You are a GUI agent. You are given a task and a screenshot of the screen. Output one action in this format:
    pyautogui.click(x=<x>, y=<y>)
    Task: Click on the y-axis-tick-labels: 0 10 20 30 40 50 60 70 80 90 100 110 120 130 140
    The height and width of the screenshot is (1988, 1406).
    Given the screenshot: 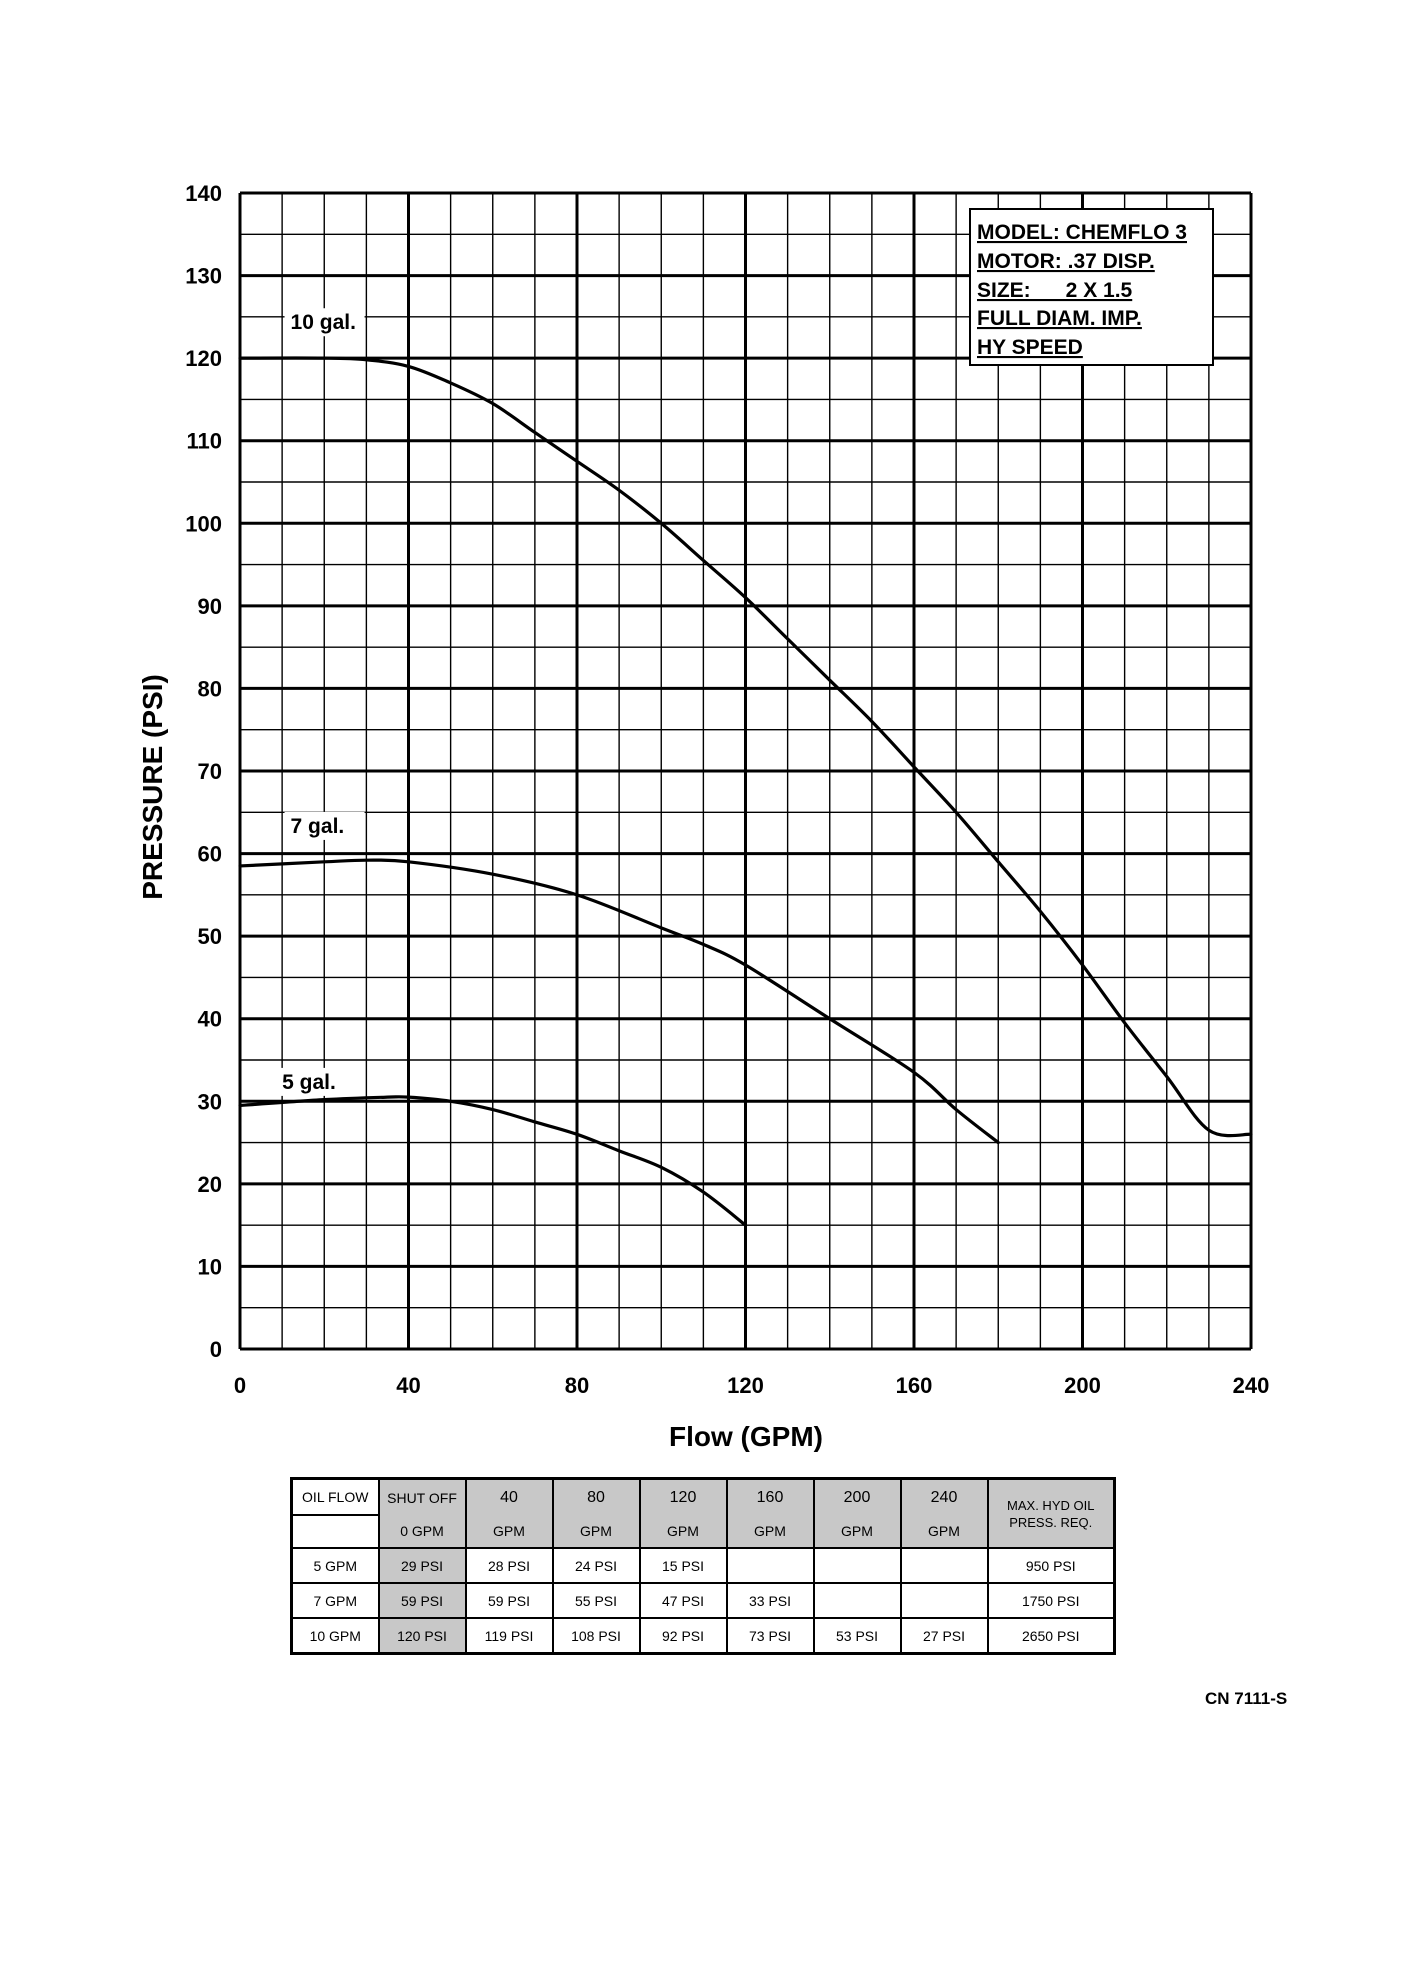 What is the action you would take?
    pyautogui.click(x=203, y=771)
    